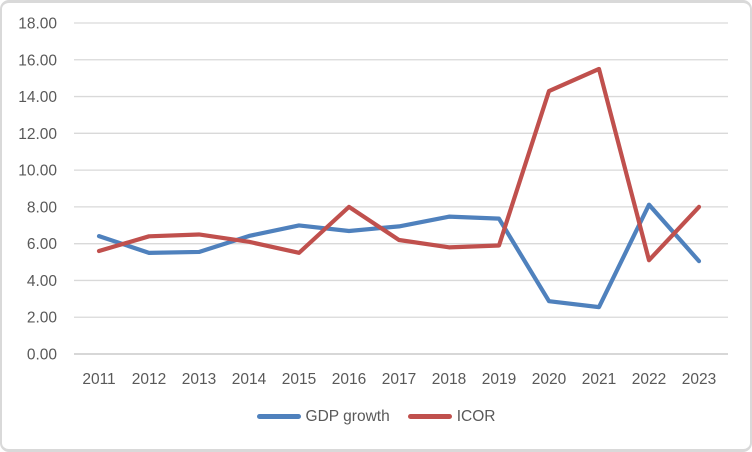 This screenshot has height=452, width=752. What do you see at coordinates (347, 416) in the screenshot?
I see `legend-label: GDP growth` at bounding box center [347, 416].